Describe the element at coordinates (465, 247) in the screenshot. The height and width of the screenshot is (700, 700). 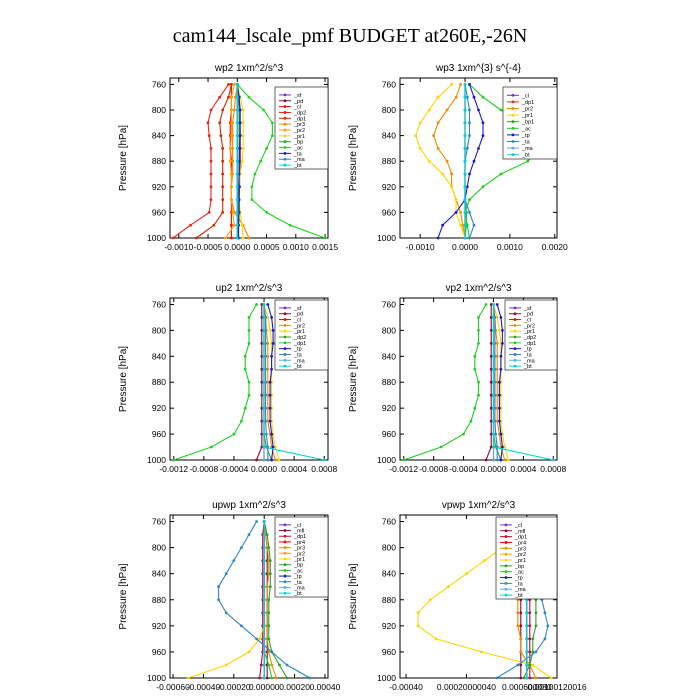
I see `x-tick-label: 0.0000` at that location.